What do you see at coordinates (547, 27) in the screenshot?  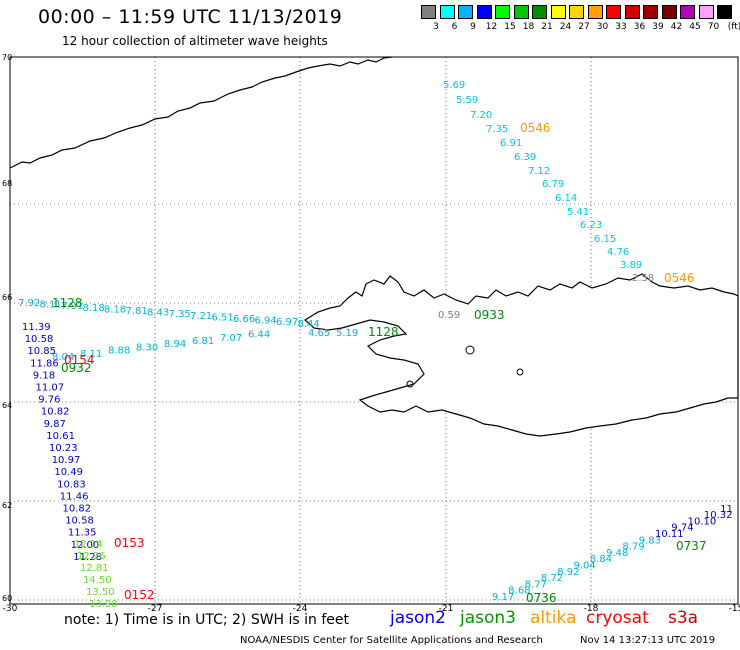 I see `legend-label: 21` at bounding box center [547, 27].